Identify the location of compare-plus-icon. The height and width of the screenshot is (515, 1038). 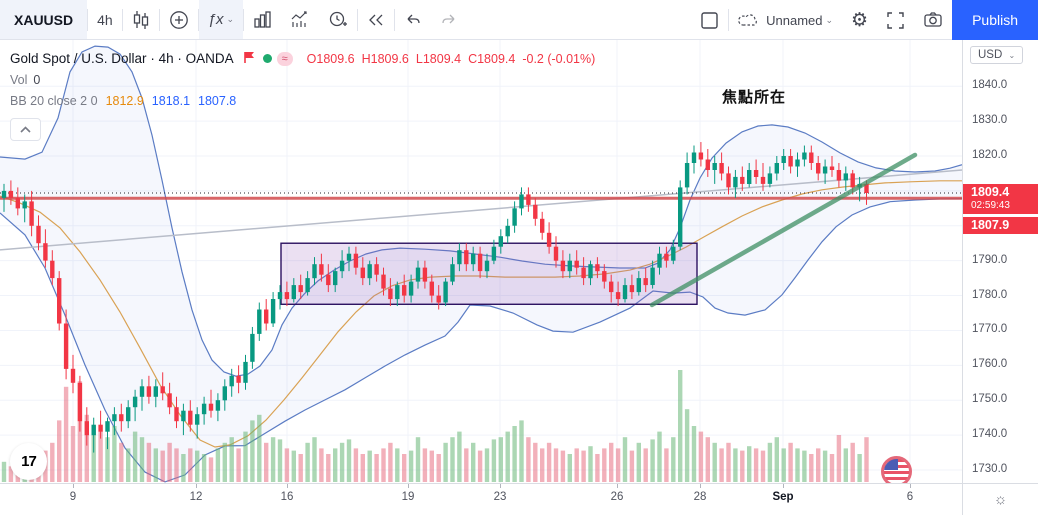
(179, 20).